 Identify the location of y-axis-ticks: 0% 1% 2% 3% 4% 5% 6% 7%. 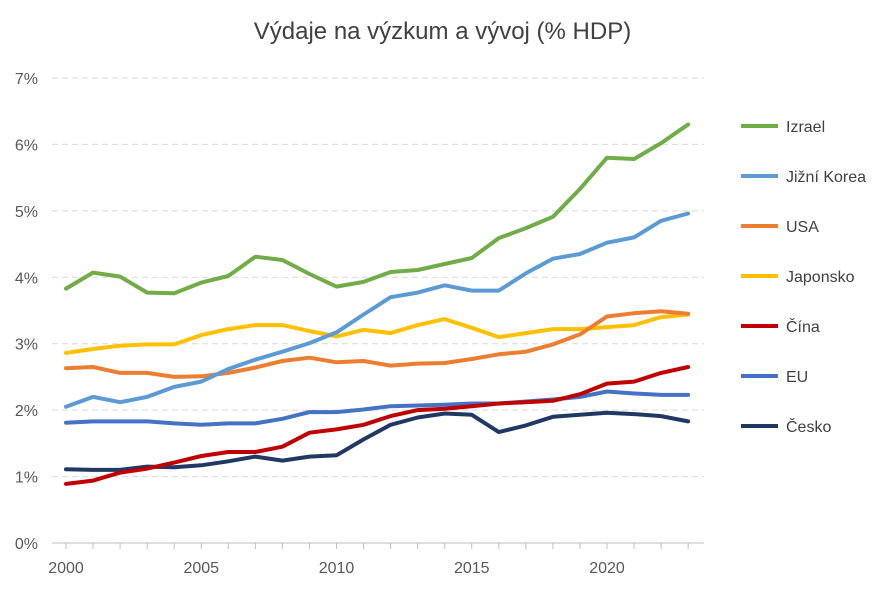
(26, 312).